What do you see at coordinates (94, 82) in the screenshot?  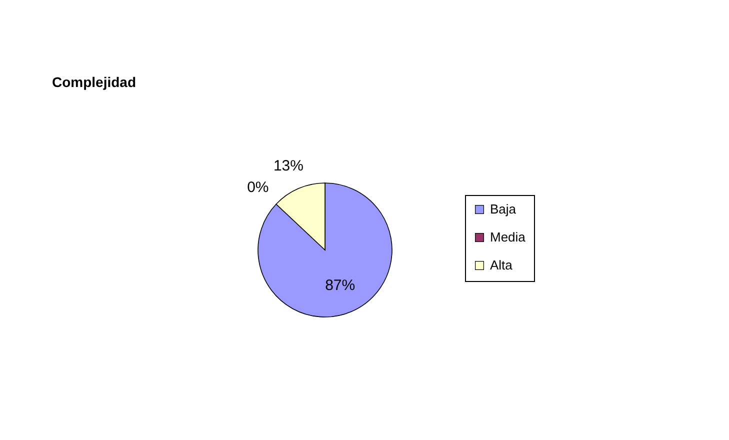 I see `text: Complejidad` at bounding box center [94, 82].